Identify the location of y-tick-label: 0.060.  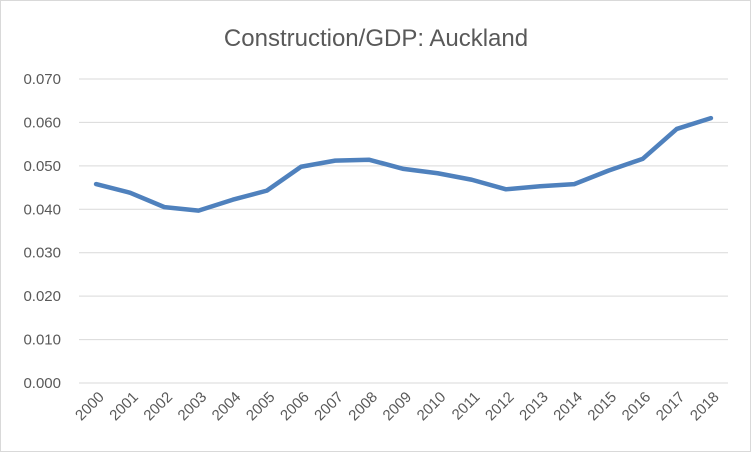
(42, 122).